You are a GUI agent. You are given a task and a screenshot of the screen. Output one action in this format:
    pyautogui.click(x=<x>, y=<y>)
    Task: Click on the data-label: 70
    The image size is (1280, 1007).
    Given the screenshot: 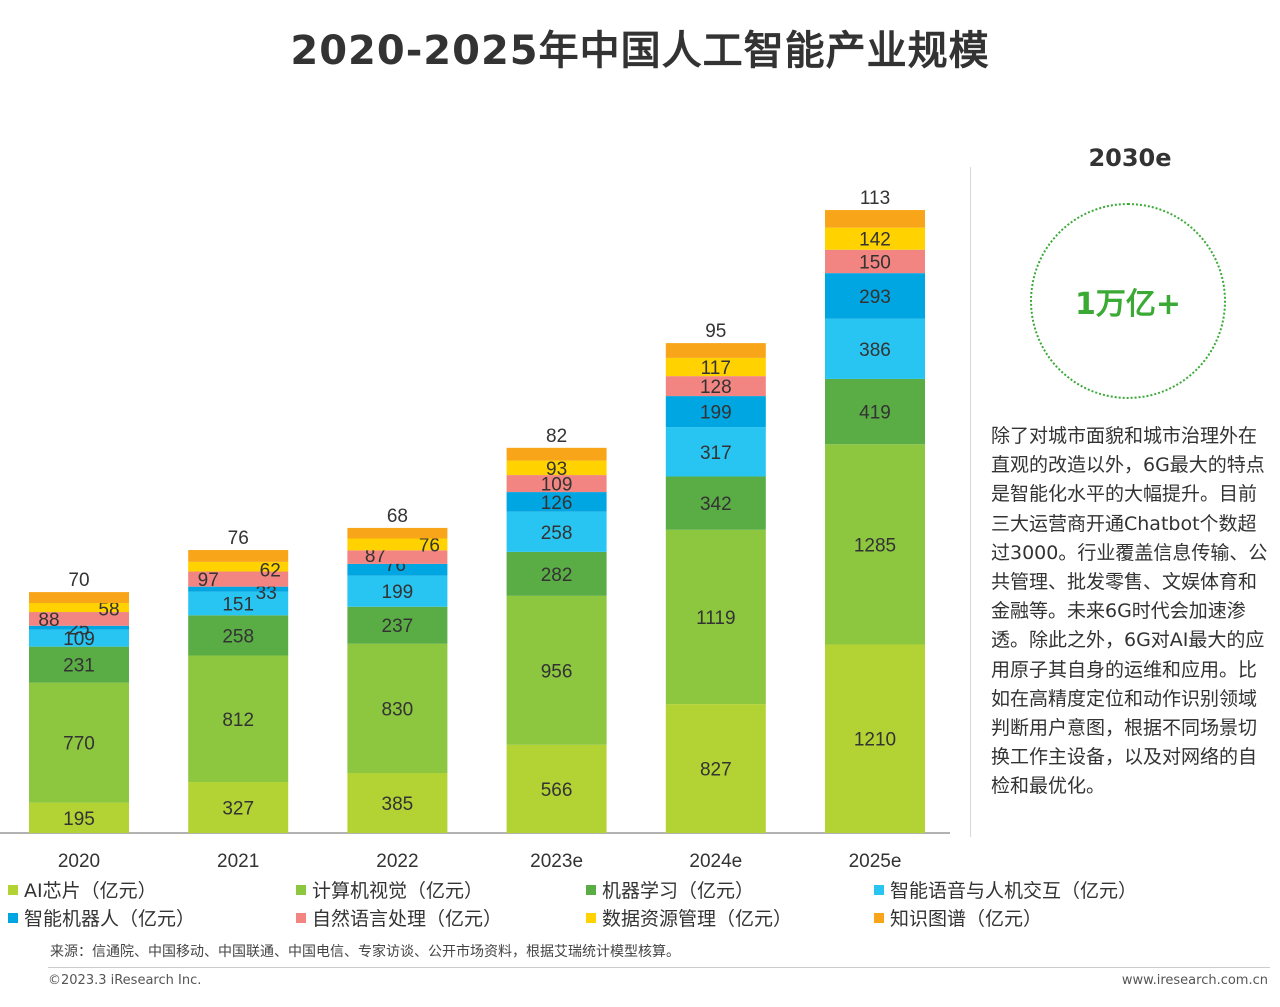 What is the action you would take?
    pyautogui.click(x=78, y=580)
    